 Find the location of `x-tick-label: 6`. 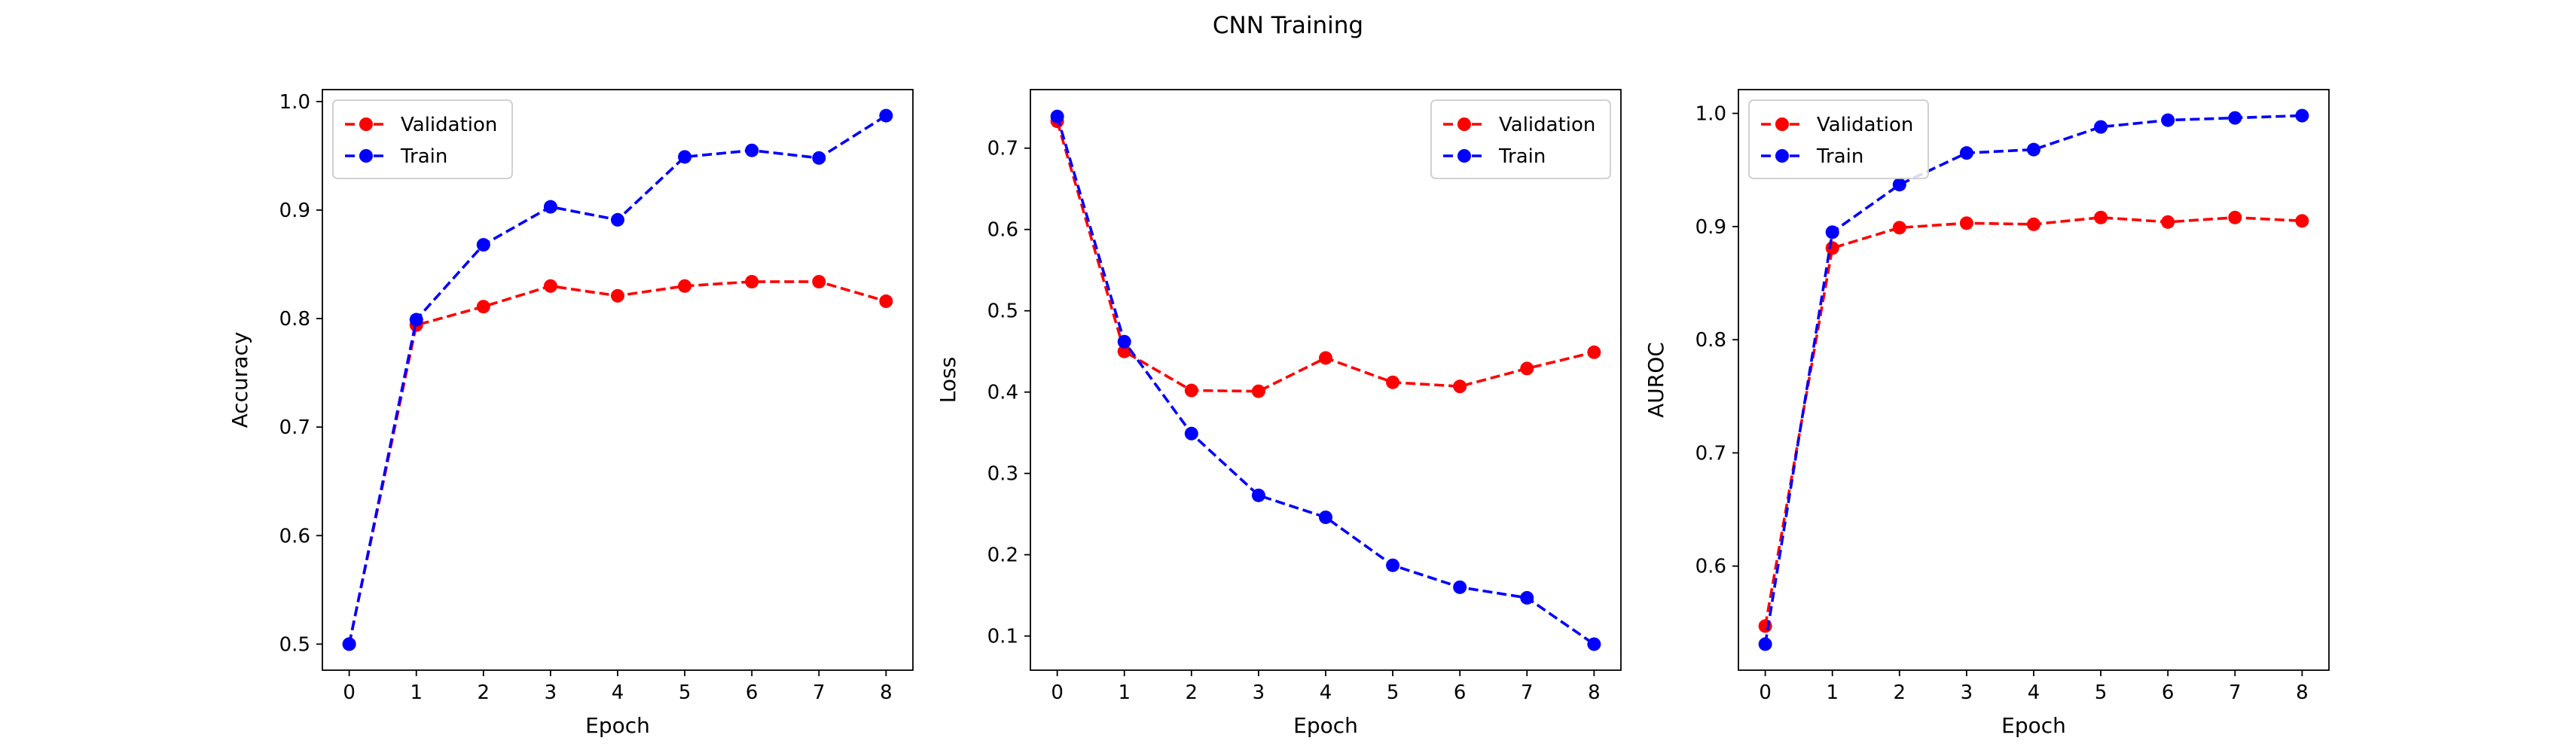

x-tick-label: 6 is located at coordinates (2169, 692).